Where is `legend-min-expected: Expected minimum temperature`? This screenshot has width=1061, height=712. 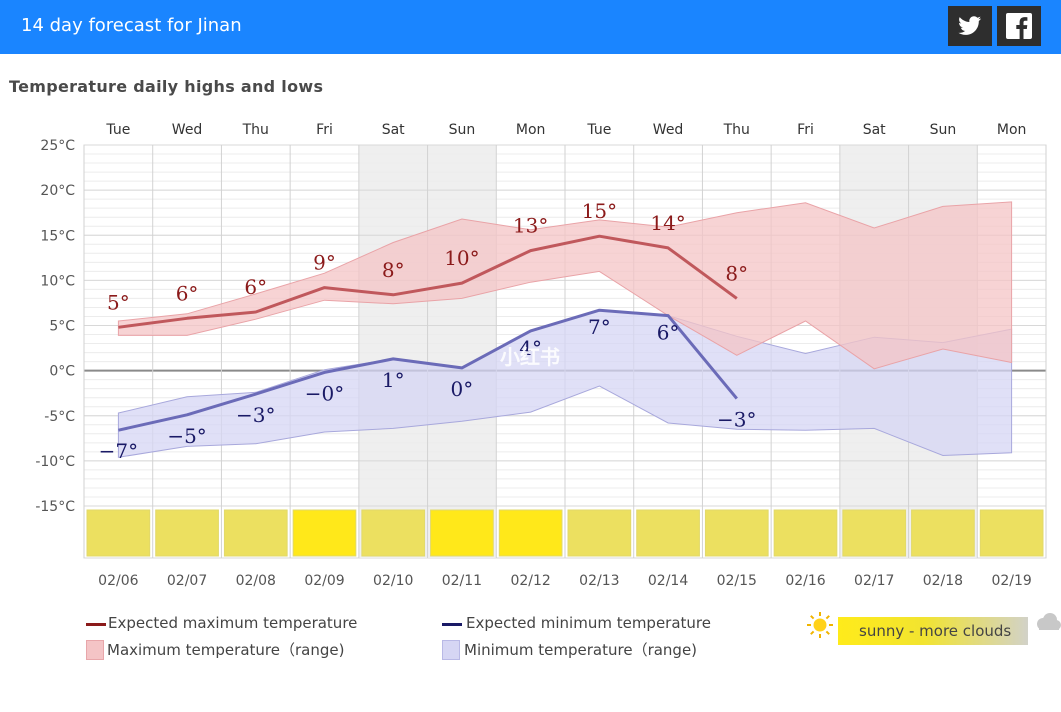
legend-min-expected: Expected minimum temperature is located at coordinates (588, 623).